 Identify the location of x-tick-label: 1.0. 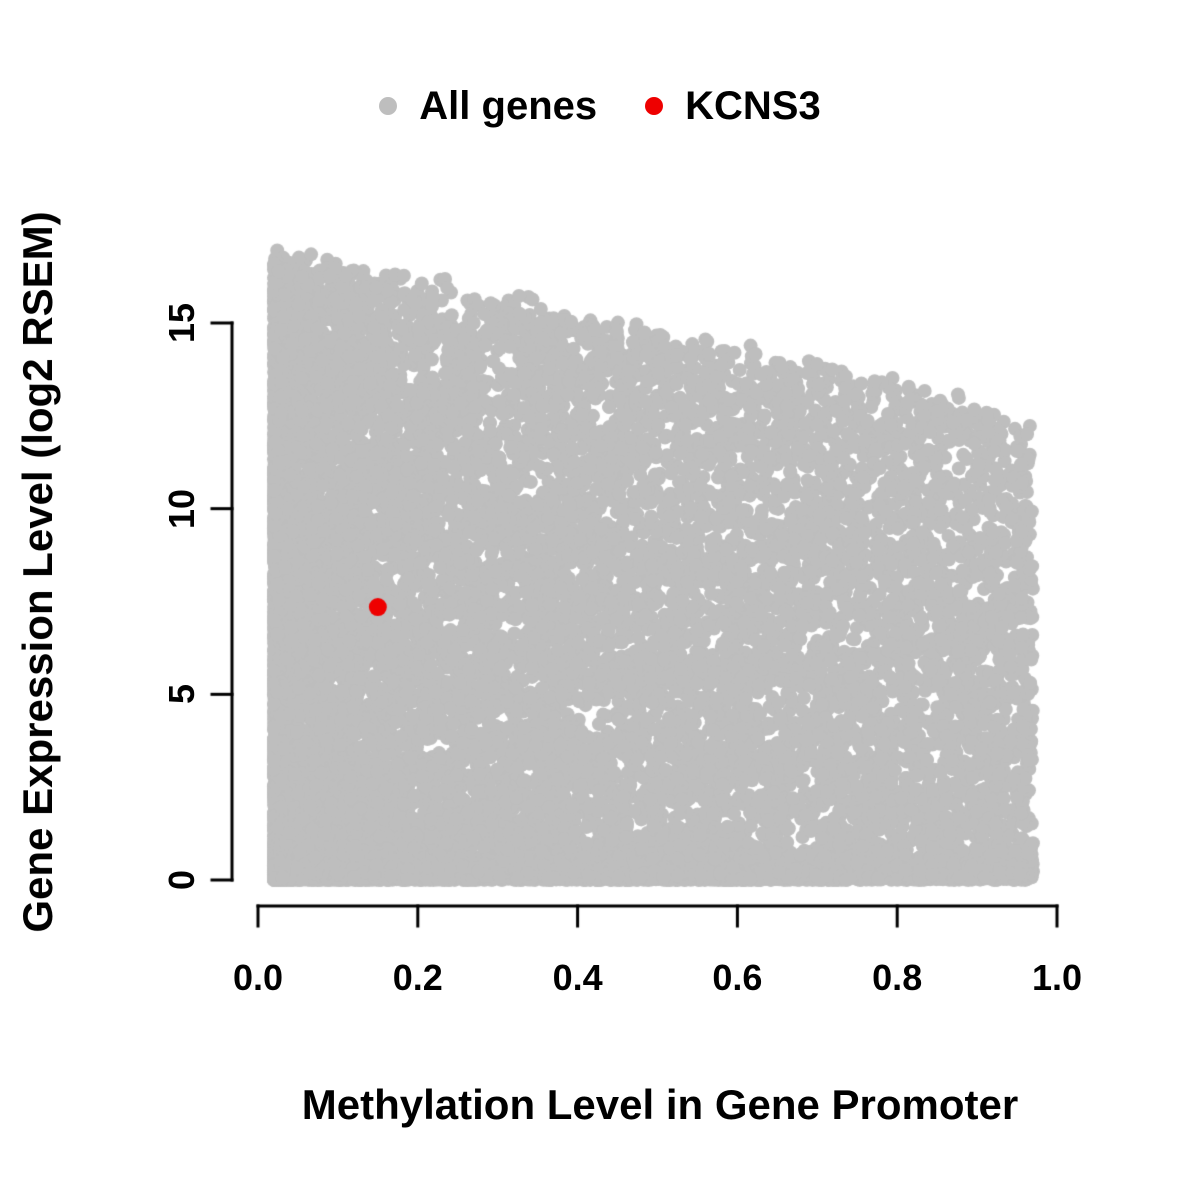
(1057, 977).